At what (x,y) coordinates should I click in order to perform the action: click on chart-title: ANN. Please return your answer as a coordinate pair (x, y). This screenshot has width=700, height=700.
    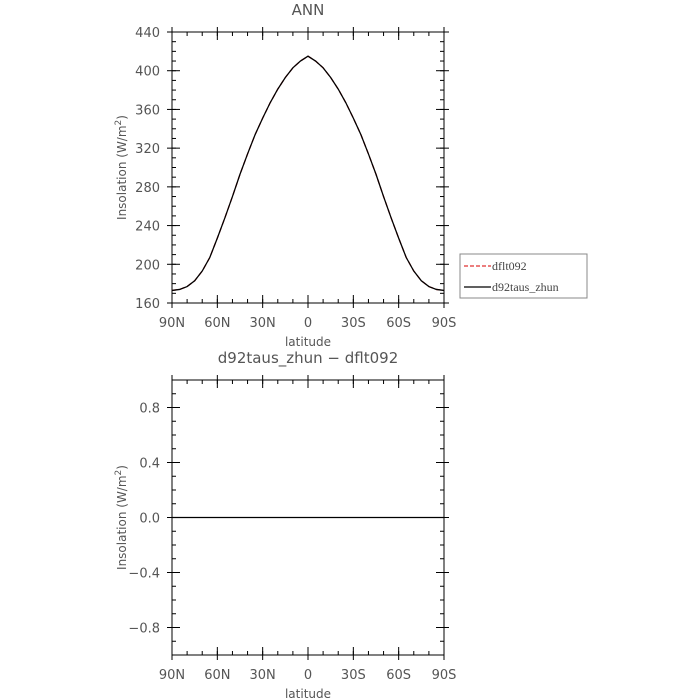
    Looking at the image, I should click on (308, 10).